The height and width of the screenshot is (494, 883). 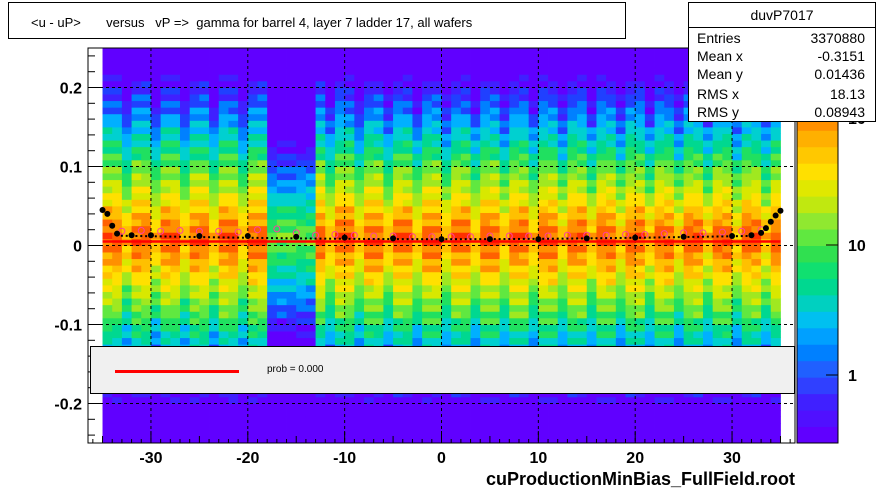 What do you see at coordinates (781, 96) in the screenshot?
I see `stat-row-rms-x: RMS x 18.13` at bounding box center [781, 96].